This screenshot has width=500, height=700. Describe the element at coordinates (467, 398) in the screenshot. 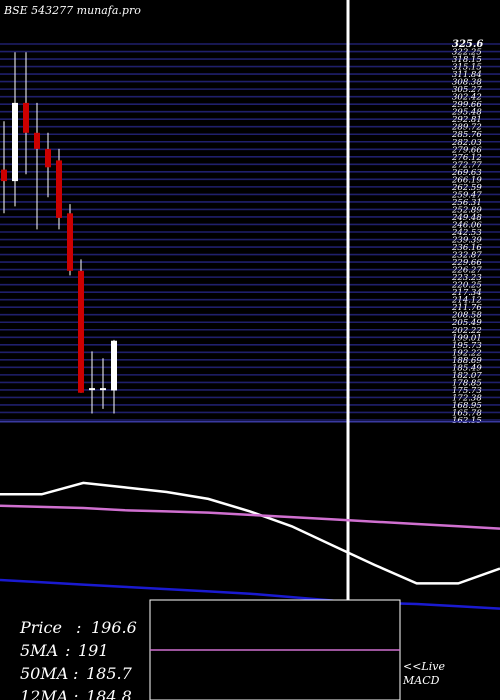

I see `y-tick-label: 172.38` at that location.